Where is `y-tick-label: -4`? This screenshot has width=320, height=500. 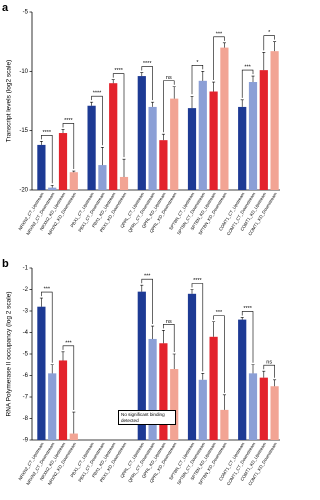
y-tick-label: -4 is located at coordinates (26, 333).